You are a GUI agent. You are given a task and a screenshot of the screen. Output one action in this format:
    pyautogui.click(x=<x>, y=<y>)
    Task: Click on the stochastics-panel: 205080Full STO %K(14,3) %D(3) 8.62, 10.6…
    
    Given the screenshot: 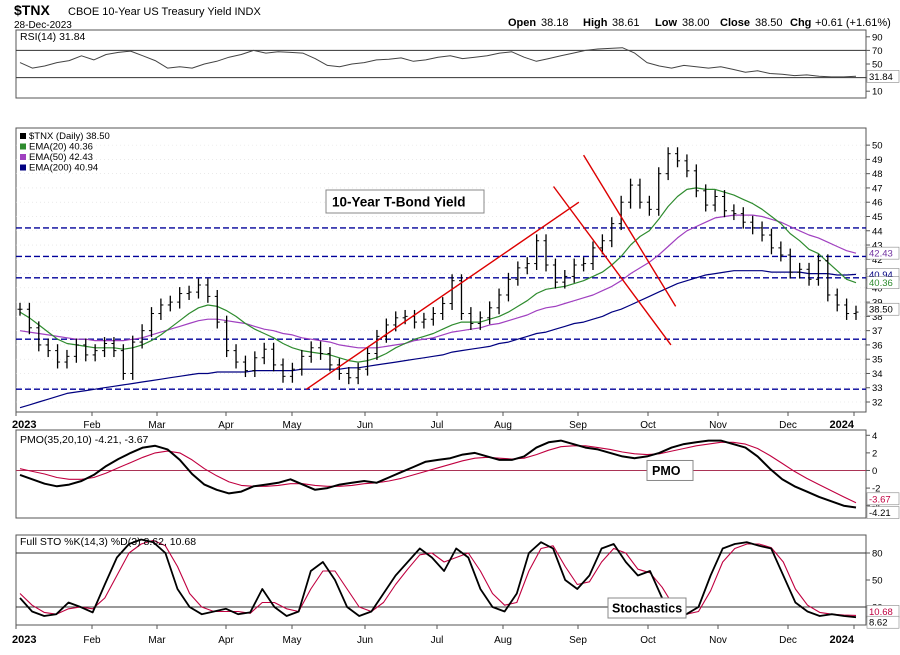 What is the action you would take?
    pyautogui.click(x=457, y=581)
    